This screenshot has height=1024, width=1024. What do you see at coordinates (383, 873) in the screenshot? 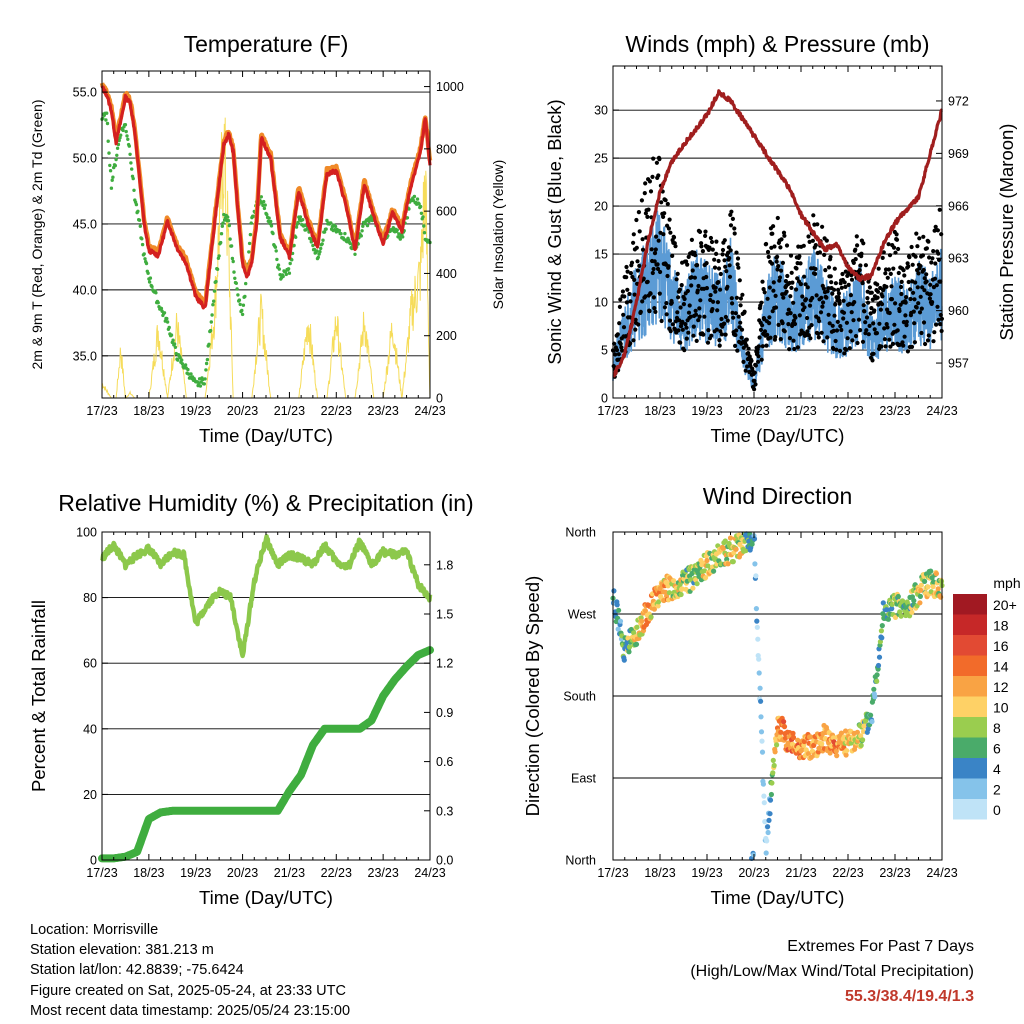
I see `x-tick-label: 23/23` at bounding box center [383, 873].